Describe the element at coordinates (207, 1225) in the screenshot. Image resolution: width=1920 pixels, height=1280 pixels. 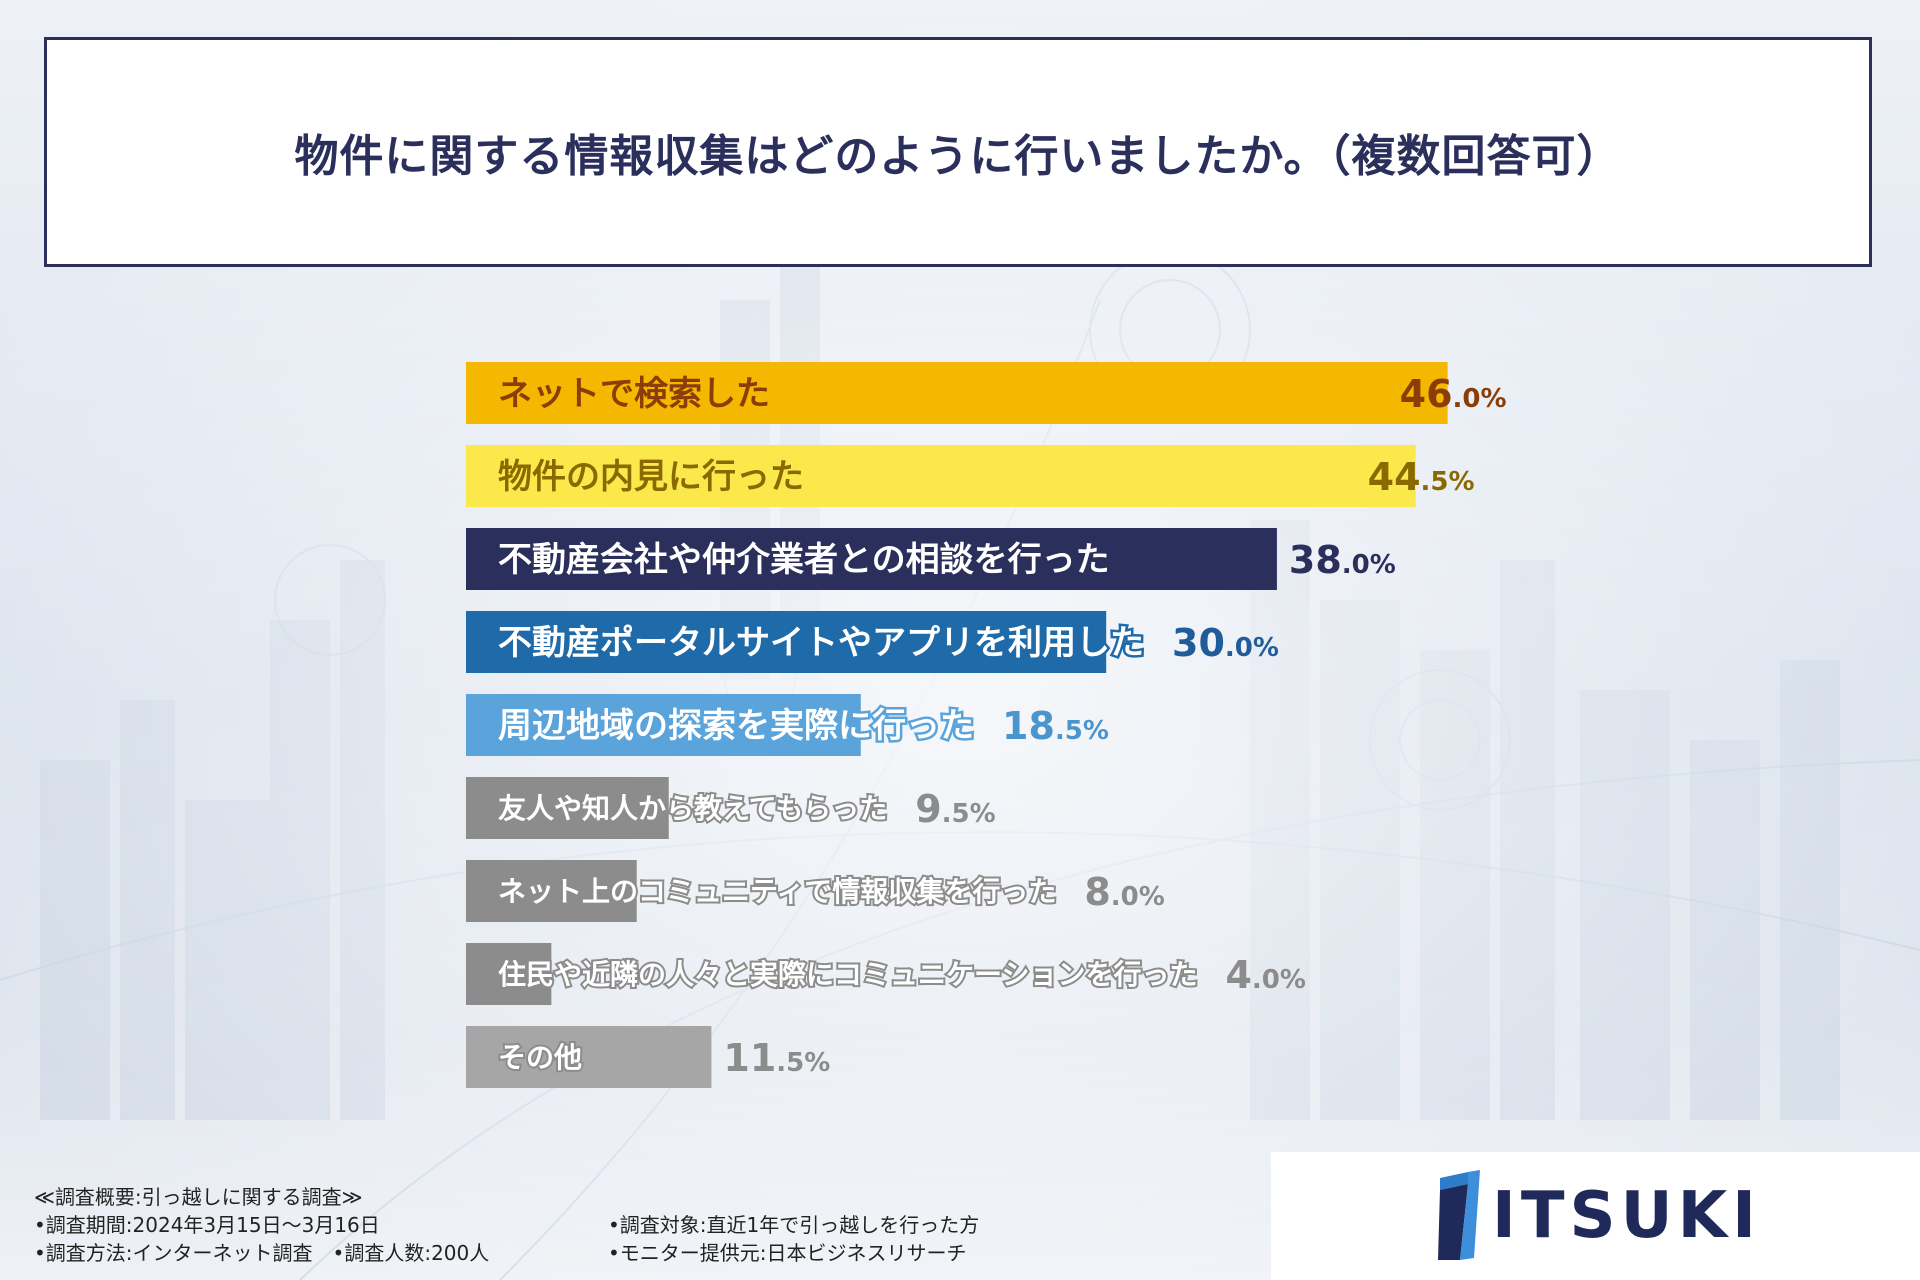
I see `survey-period: •調査期間:2024年3月15日〜3月16日` at that location.